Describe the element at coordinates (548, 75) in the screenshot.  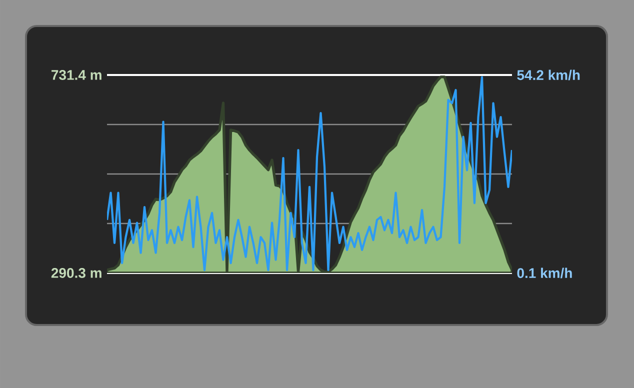
I see `y2-tick-label: 54.2 km/h` at that location.